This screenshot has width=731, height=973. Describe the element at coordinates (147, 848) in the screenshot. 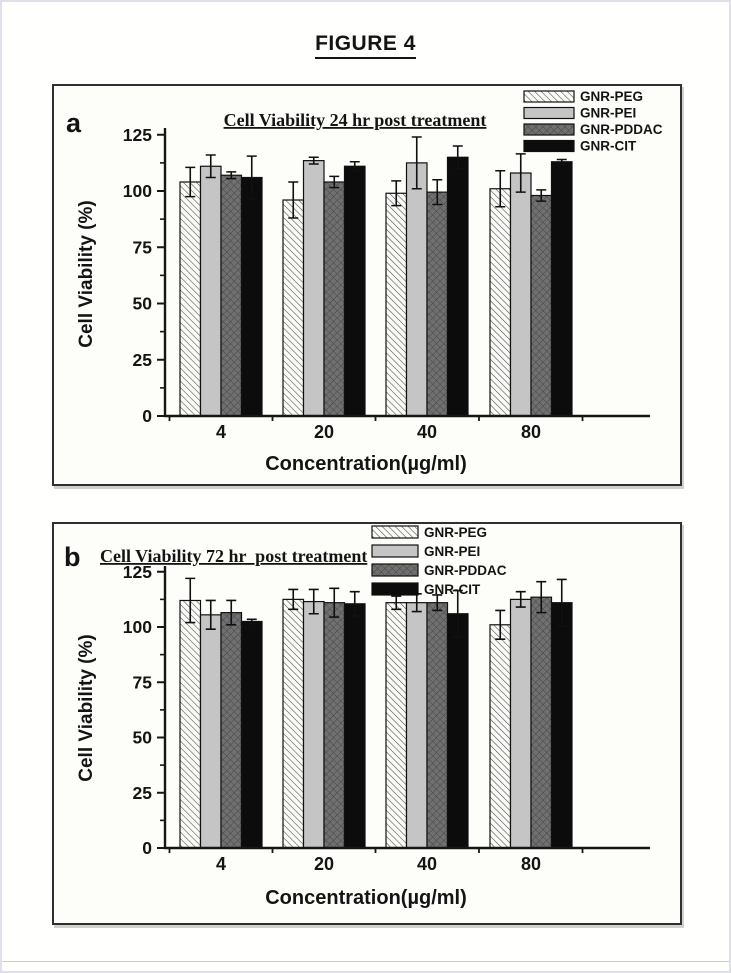

I see `y-tick-label: 0` at that location.